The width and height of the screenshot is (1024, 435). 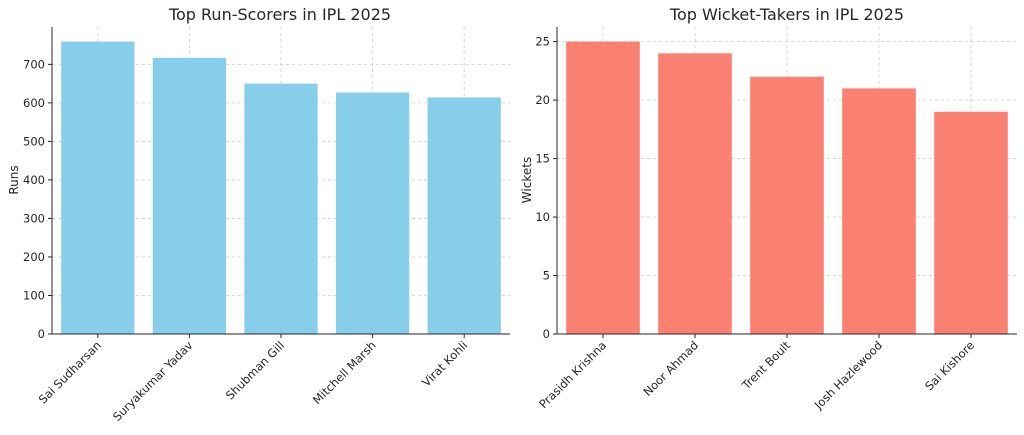 I want to click on y-axis-label: Runs, so click(x=14, y=179).